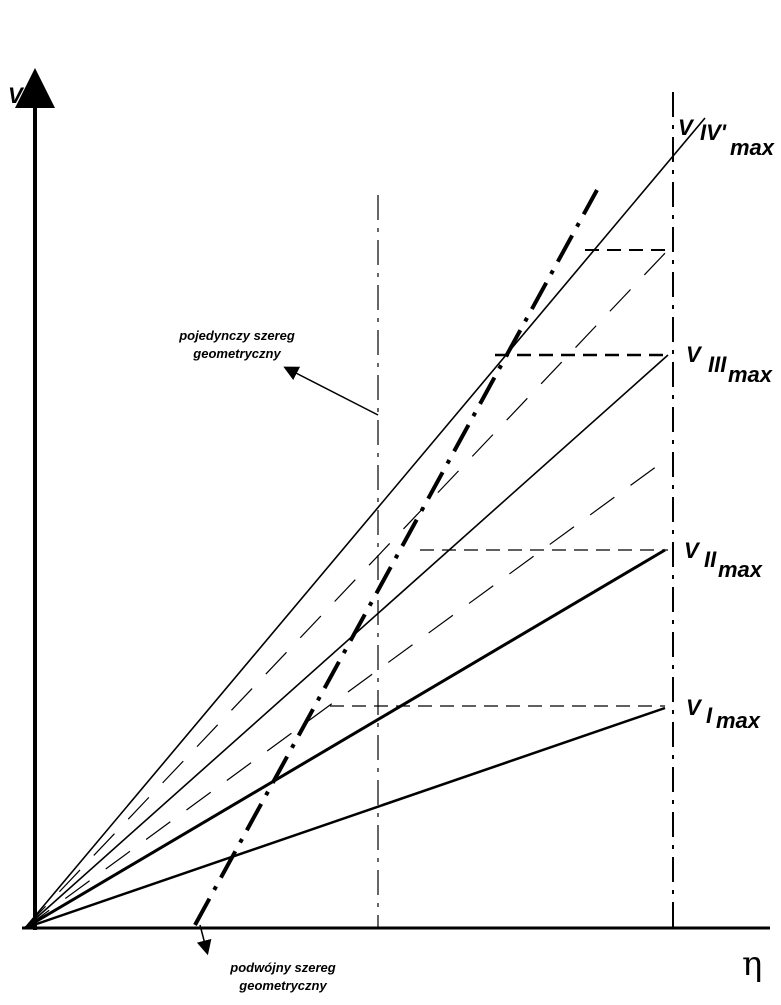 The height and width of the screenshot is (1005, 781). I want to click on speed-label: V II max, so click(723, 560).